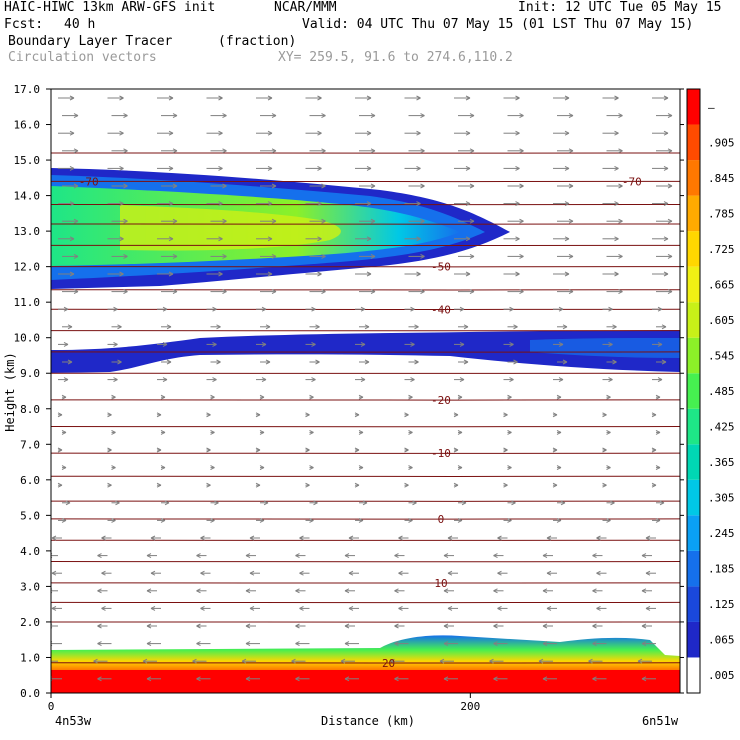  I want to click on y-tick-label: 6.0, so click(30, 480).